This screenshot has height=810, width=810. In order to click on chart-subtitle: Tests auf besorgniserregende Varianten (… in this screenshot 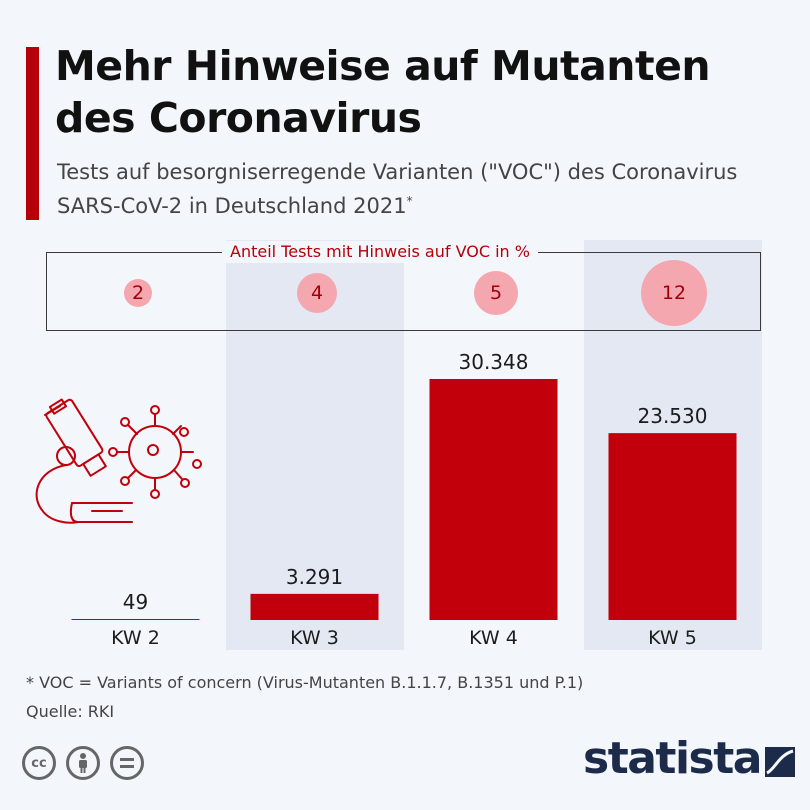, I will do `click(417, 189)`.